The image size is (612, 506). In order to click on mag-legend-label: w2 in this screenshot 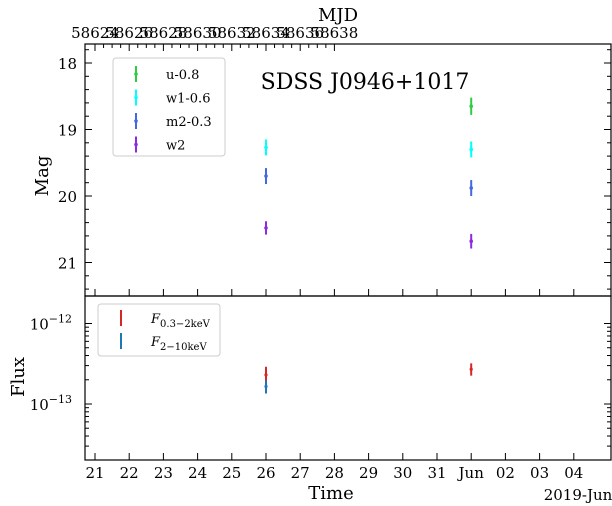, I will do `click(175, 146)`.